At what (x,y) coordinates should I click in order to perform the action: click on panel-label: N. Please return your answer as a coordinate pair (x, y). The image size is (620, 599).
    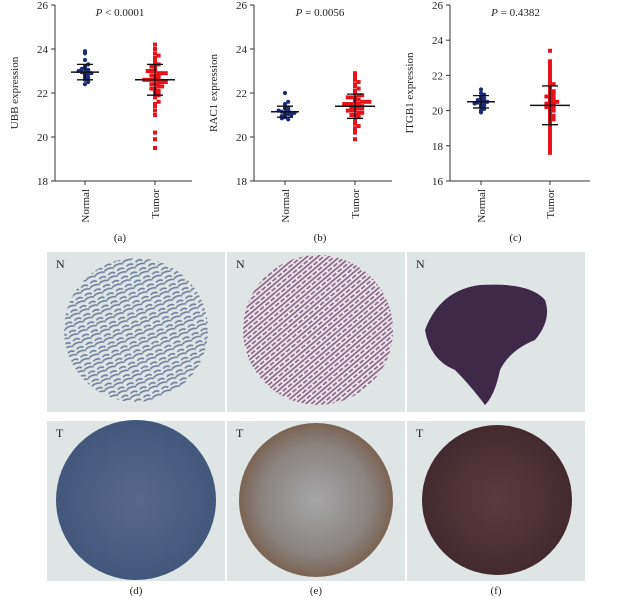
    Looking at the image, I should click on (240, 264).